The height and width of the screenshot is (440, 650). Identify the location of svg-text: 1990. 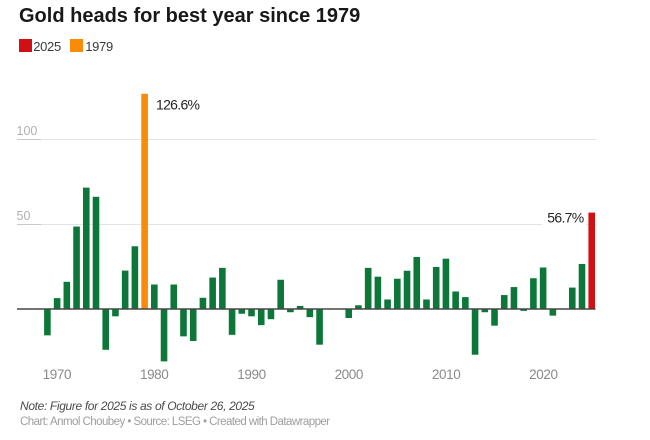
(251, 374).